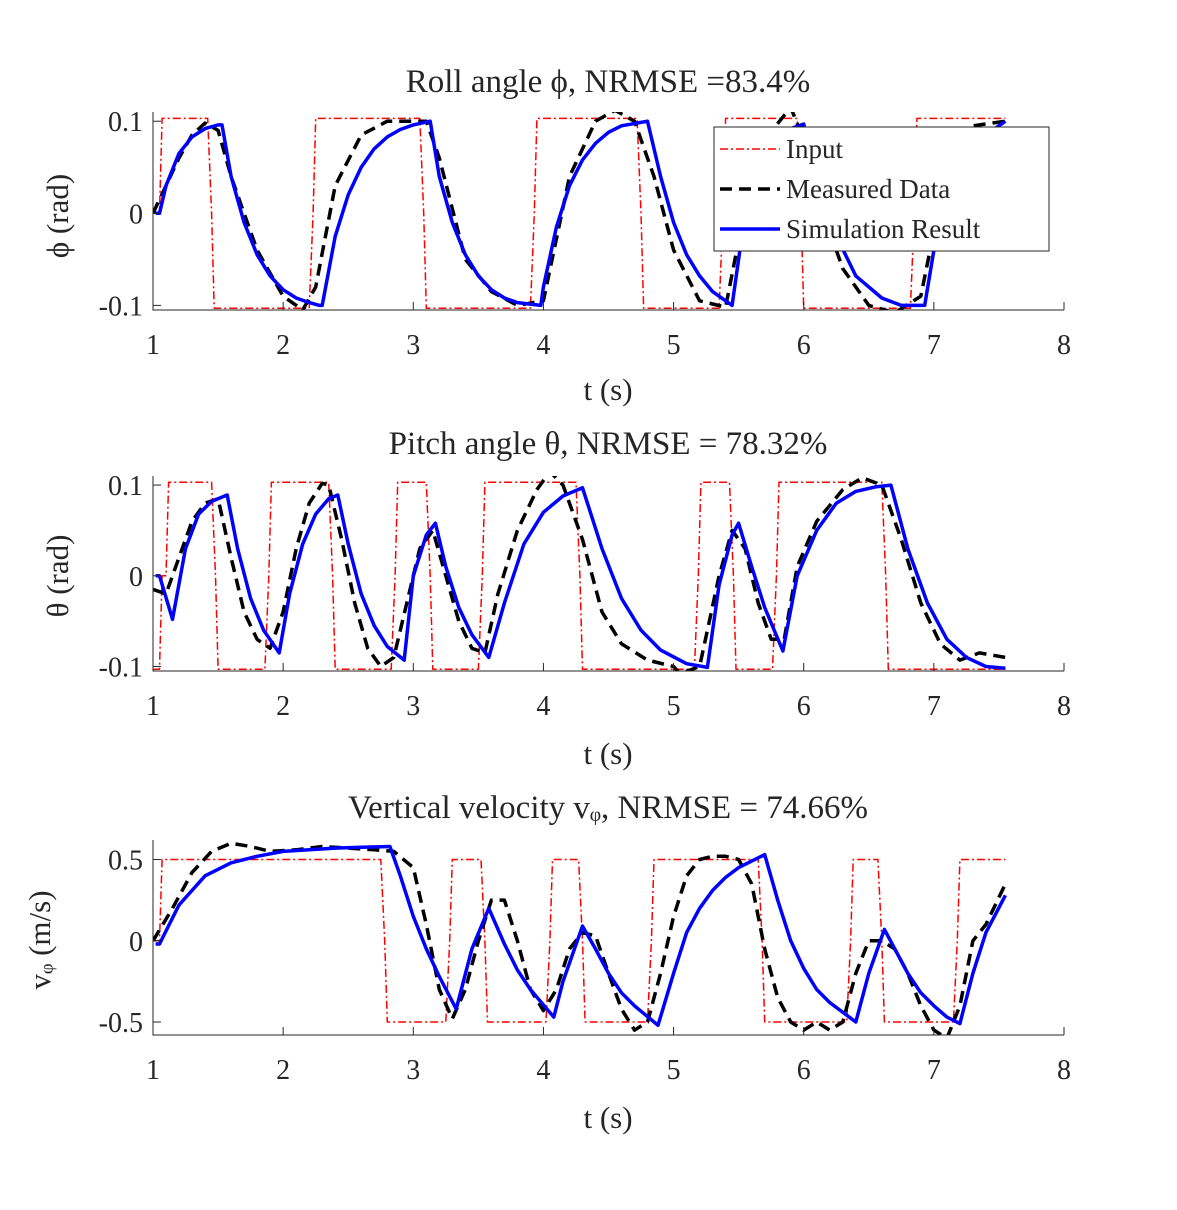  I want to click on chart-title: Vertical velocity vᵩ, NRMSE = 74.66%, so click(608, 808).